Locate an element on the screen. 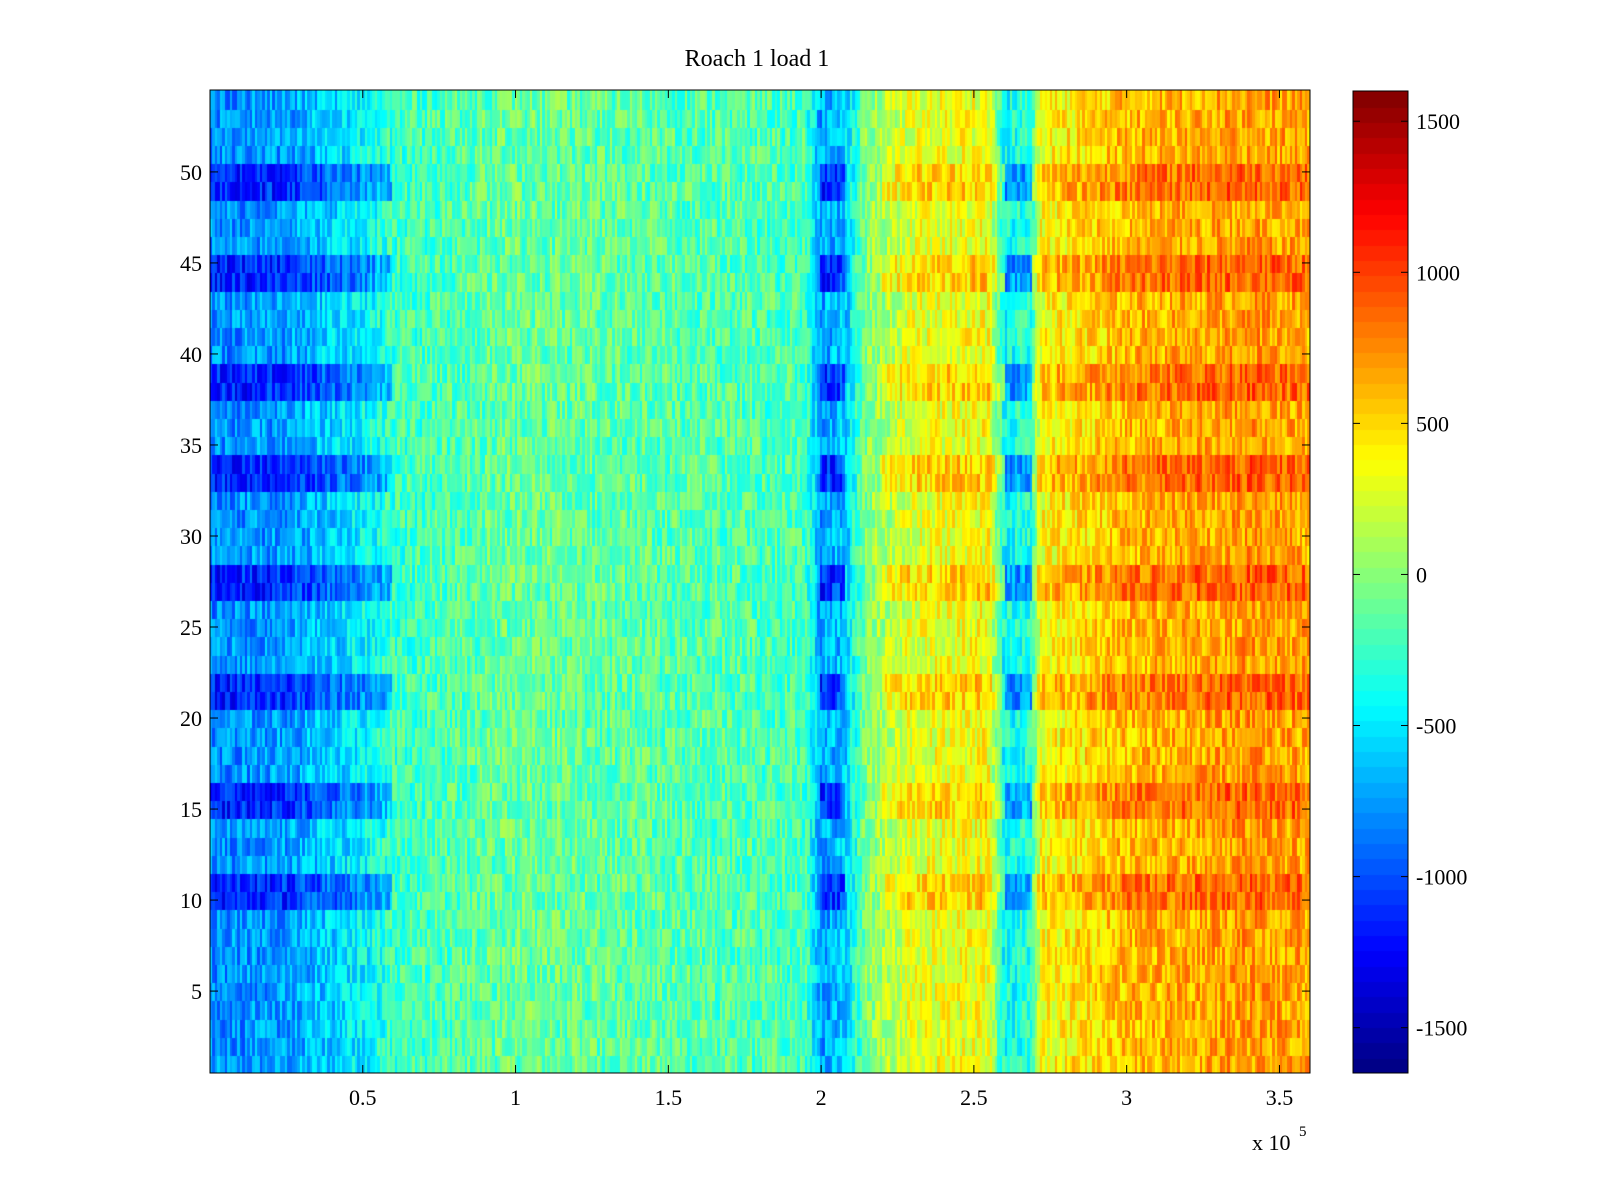  y-tick-label: 15 is located at coordinates (191, 809).